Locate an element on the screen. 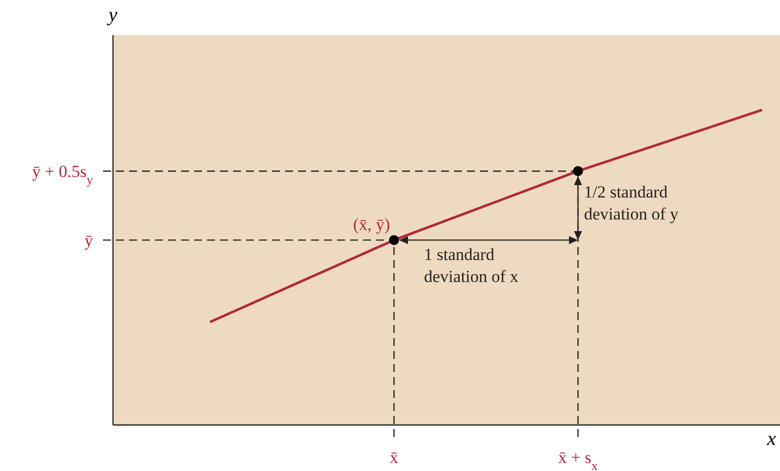  annotation: 1 standard deviation of x is located at coordinates (471, 265).